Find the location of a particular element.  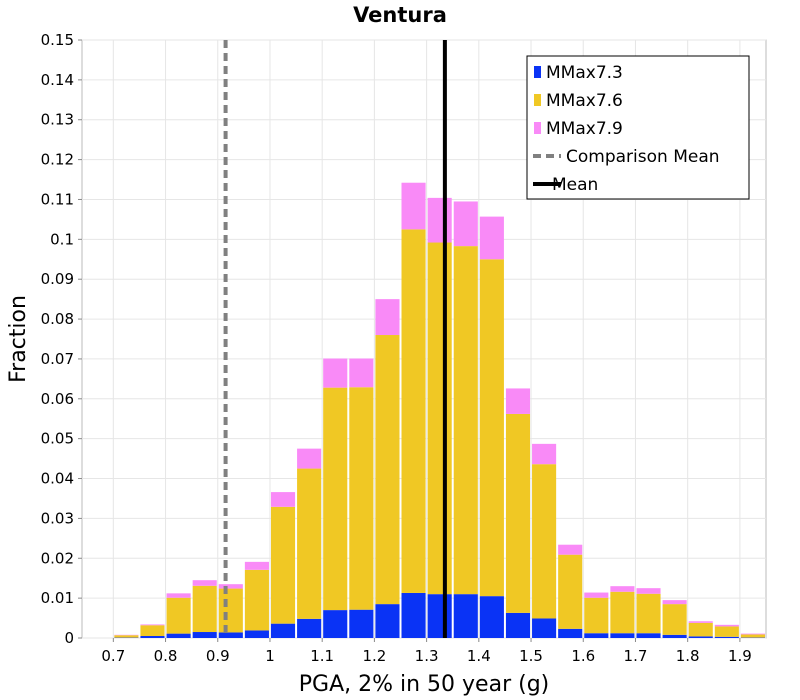

y-tick-label: 0.1 is located at coordinates (62, 239).